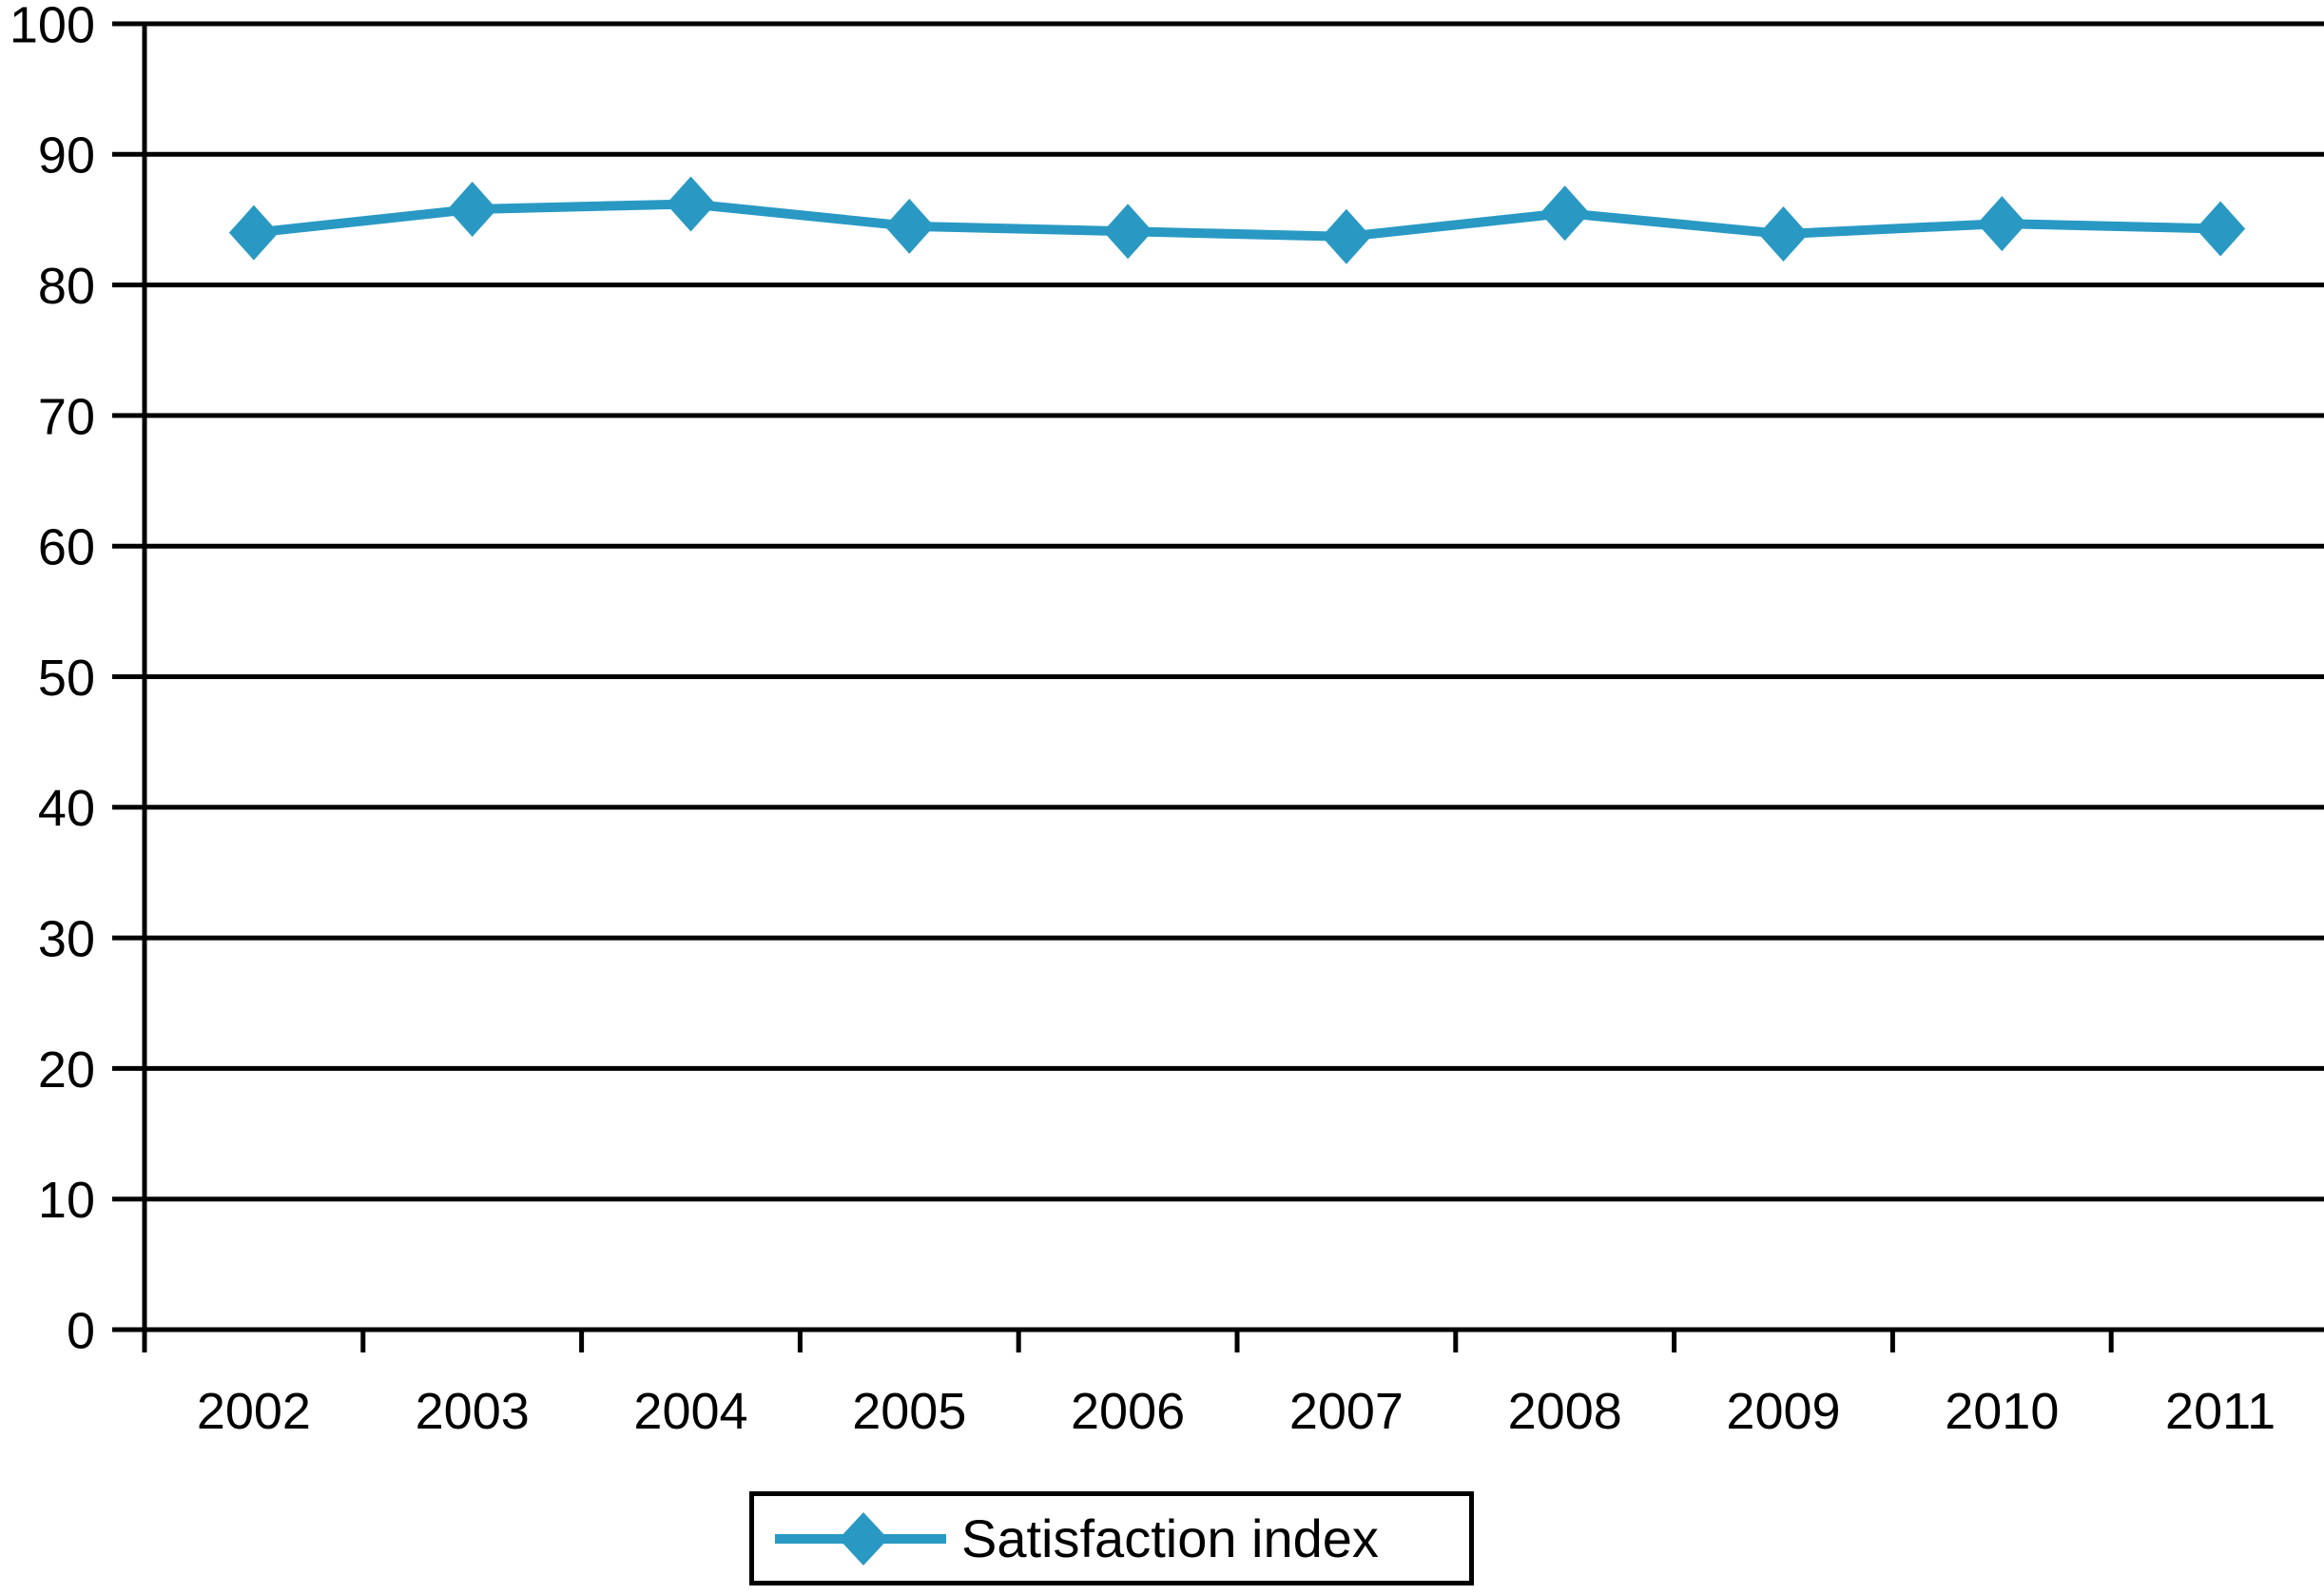  What do you see at coordinates (67, 417) in the screenshot?
I see `y-axis-label-70: 70` at bounding box center [67, 417].